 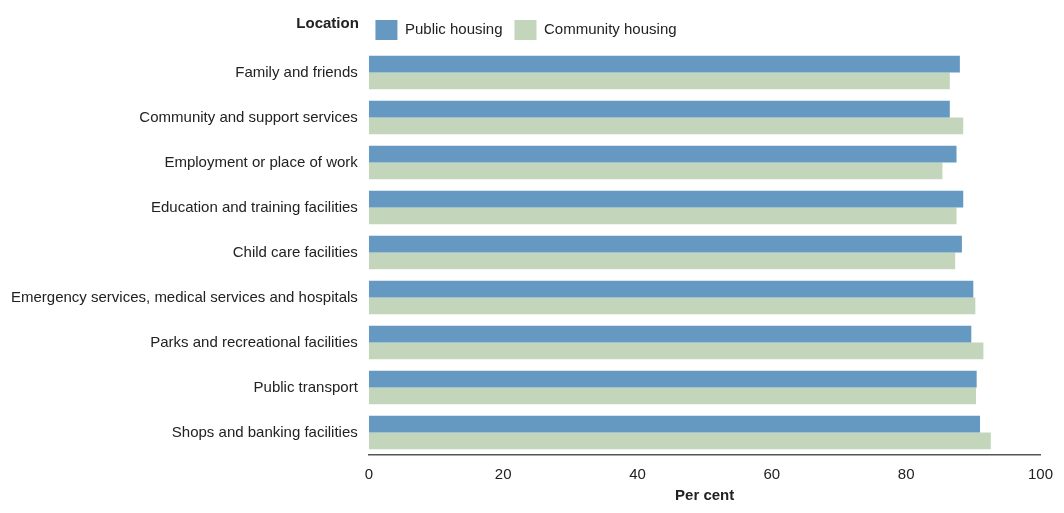 I want to click on x-tick-label: 80, so click(x=906, y=474).